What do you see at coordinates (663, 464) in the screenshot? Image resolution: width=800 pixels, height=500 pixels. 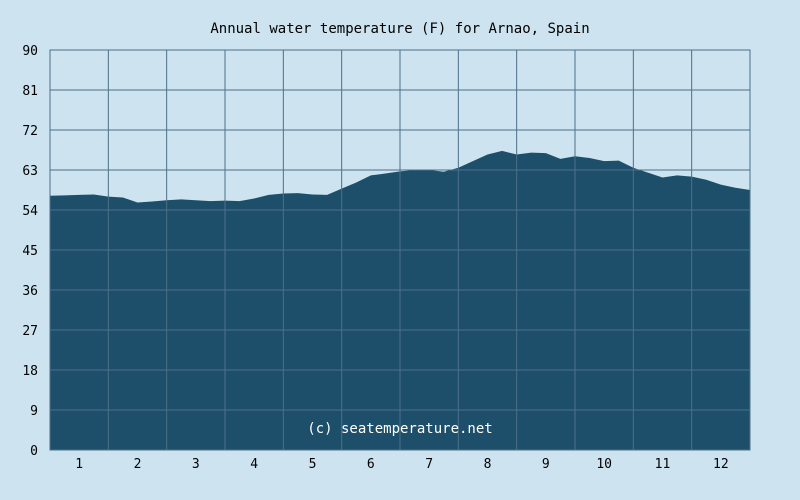 I see `x-tick-label: 11` at bounding box center [663, 464].